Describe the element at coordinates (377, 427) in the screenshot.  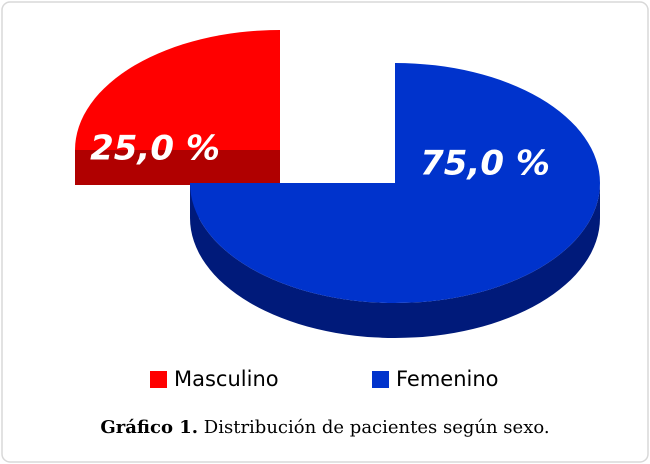
I see `caption-text: Distribución de pacientes según sexo.` at that location.